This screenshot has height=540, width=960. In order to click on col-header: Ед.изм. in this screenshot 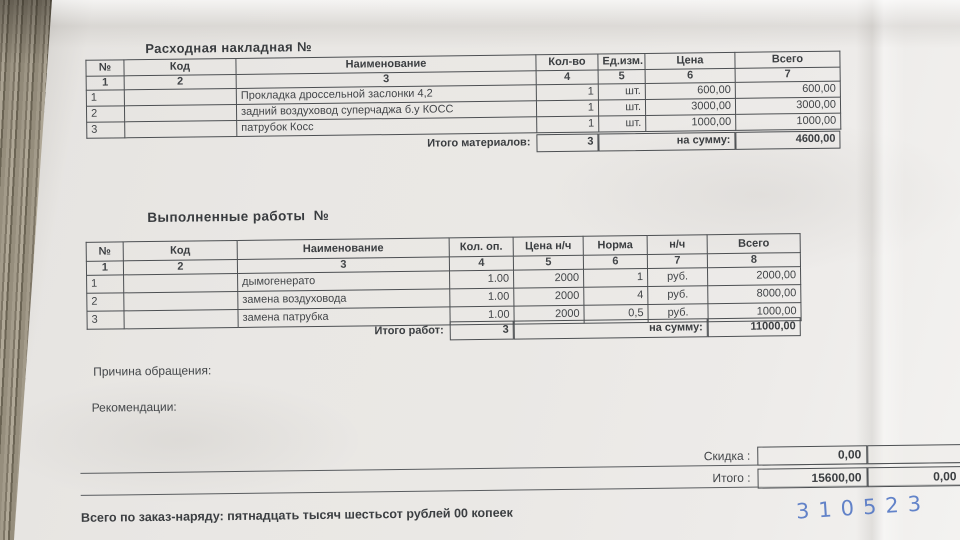, I will do `click(621, 62)`.